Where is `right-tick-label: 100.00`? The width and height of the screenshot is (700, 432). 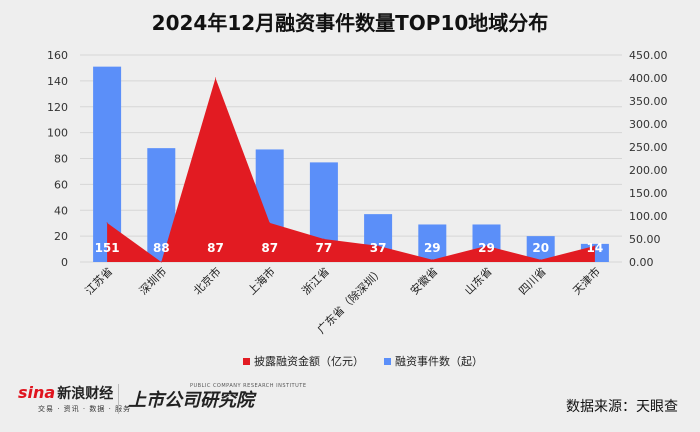
right-tick-label: 100.00 is located at coordinates (648, 216).